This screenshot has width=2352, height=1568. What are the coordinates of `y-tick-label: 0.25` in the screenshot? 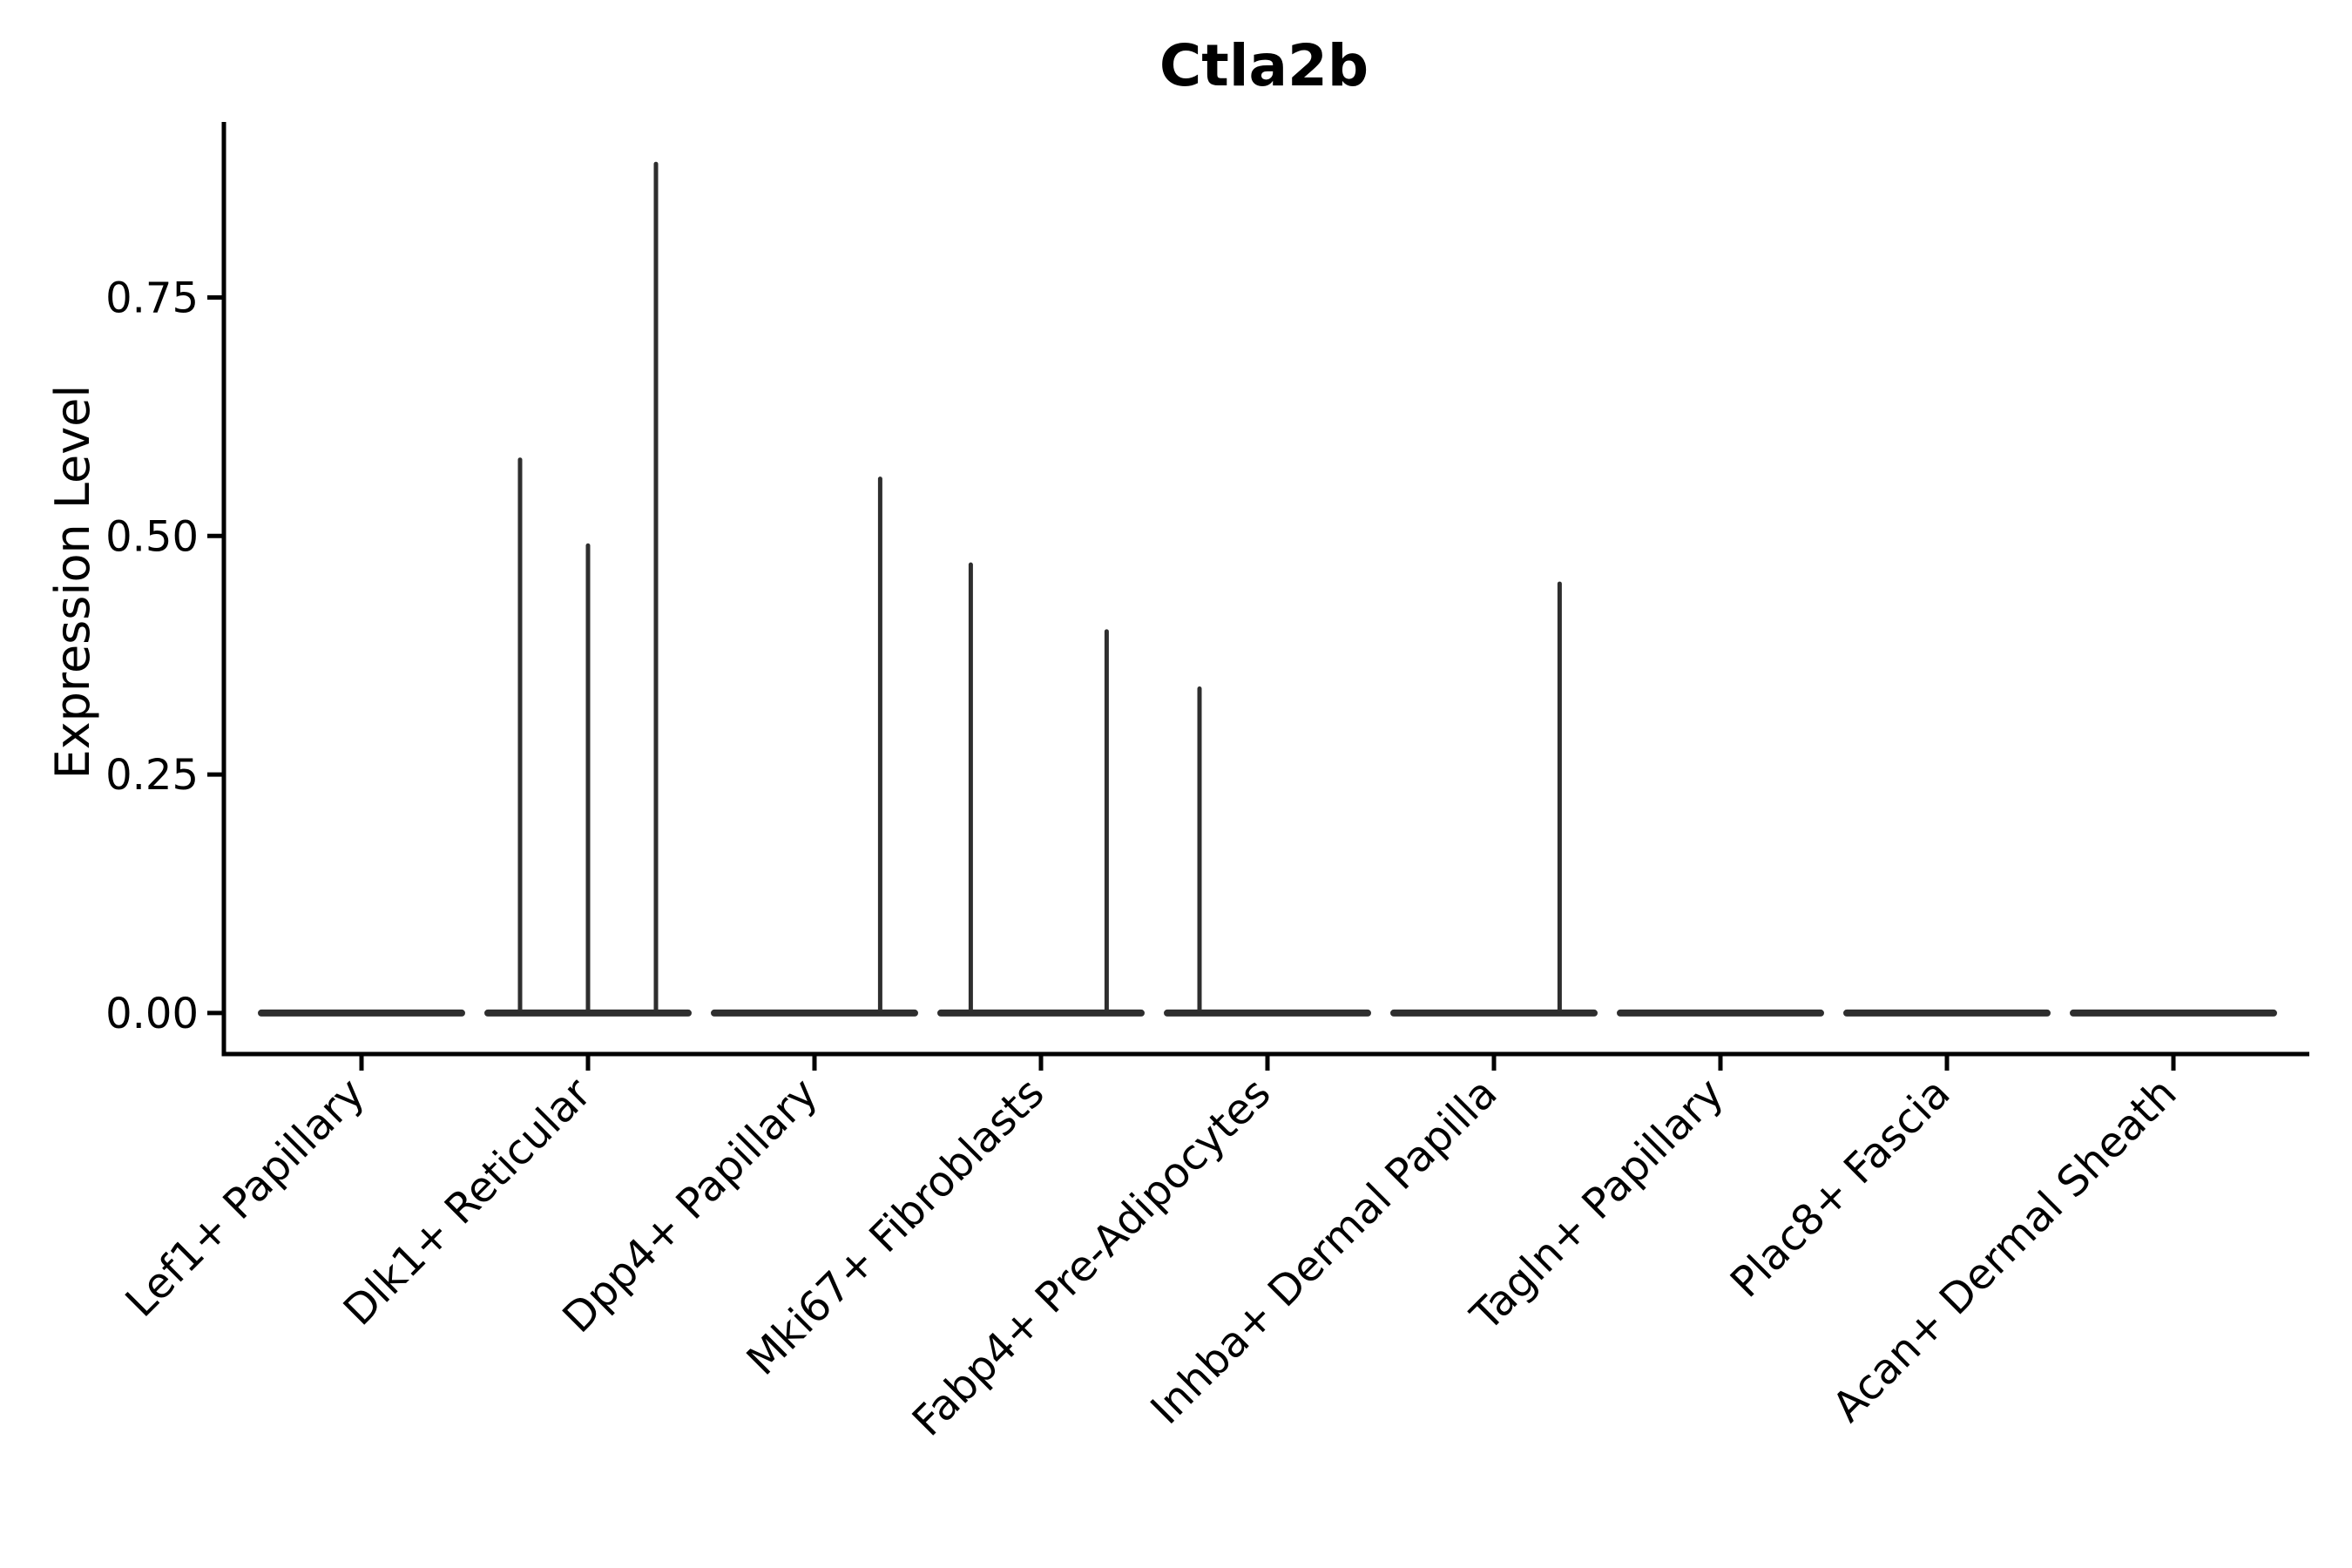 It's located at (152, 775).